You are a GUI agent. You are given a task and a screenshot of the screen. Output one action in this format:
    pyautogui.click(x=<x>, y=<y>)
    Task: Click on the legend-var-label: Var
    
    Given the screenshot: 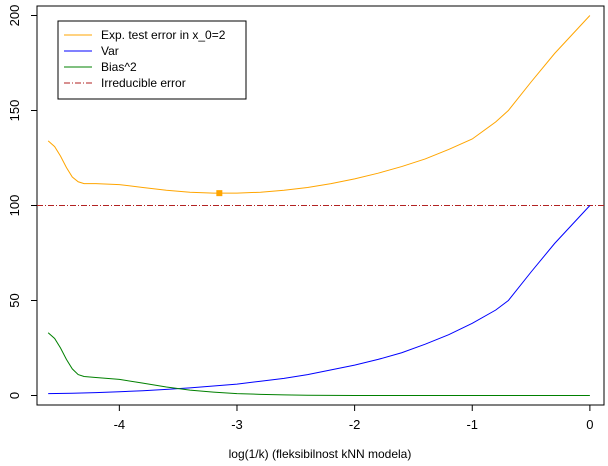 What is the action you would take?
    pyautogui.click(x=110, y=51)
    